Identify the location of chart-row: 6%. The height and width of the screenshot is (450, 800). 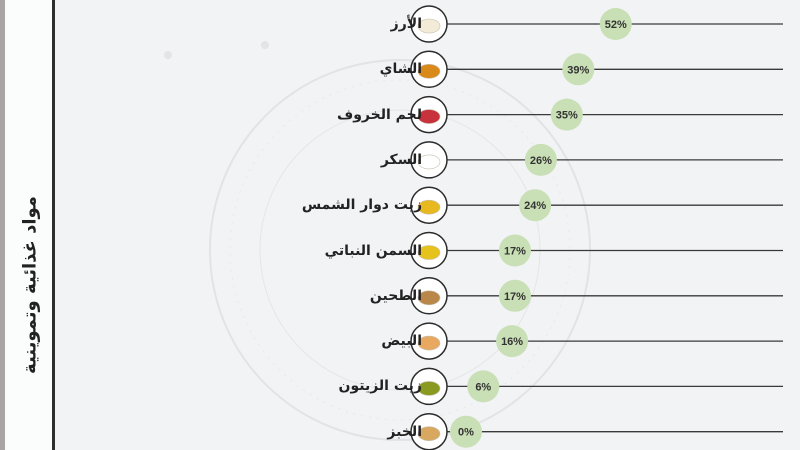
(596, 386).